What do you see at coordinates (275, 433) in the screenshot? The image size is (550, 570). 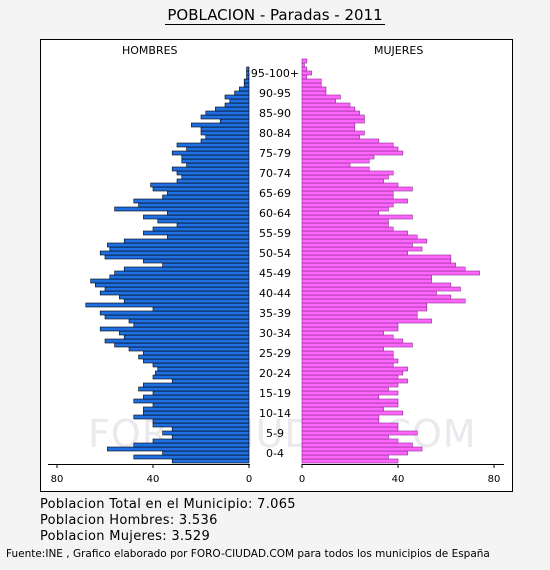 I see `age-group-label: 5-9` at bounding box center [275, 433].